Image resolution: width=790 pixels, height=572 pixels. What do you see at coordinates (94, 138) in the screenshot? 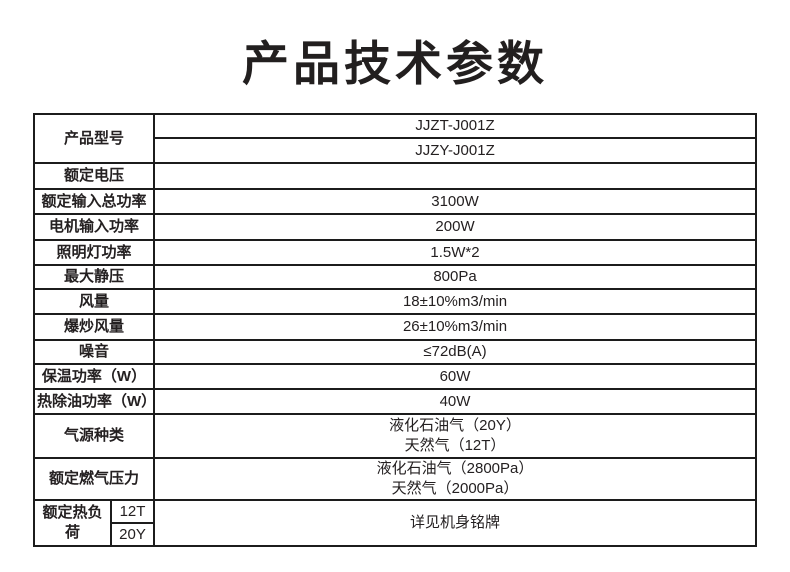
I see `spec-label-model: 产品型号` at bounding box center [94, 138].